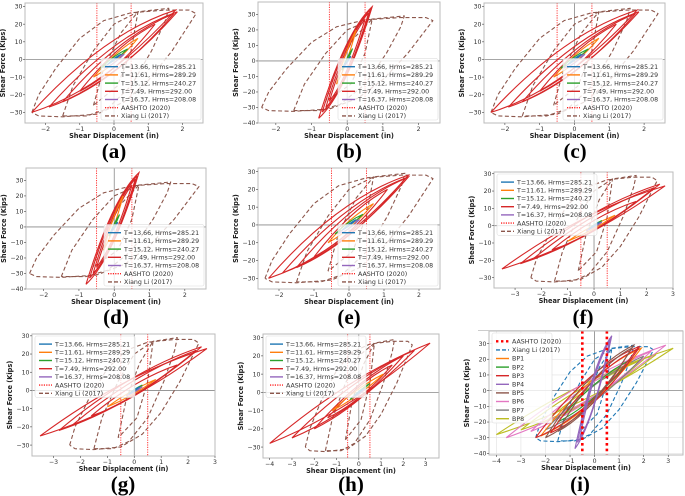 The width and height of the screenshot is (685, 496). What do you see at coordinates (236, 228) in the screenshot?
I see `y-axis-label: Shear Force (Kips)` at bounding box center [236, 228].